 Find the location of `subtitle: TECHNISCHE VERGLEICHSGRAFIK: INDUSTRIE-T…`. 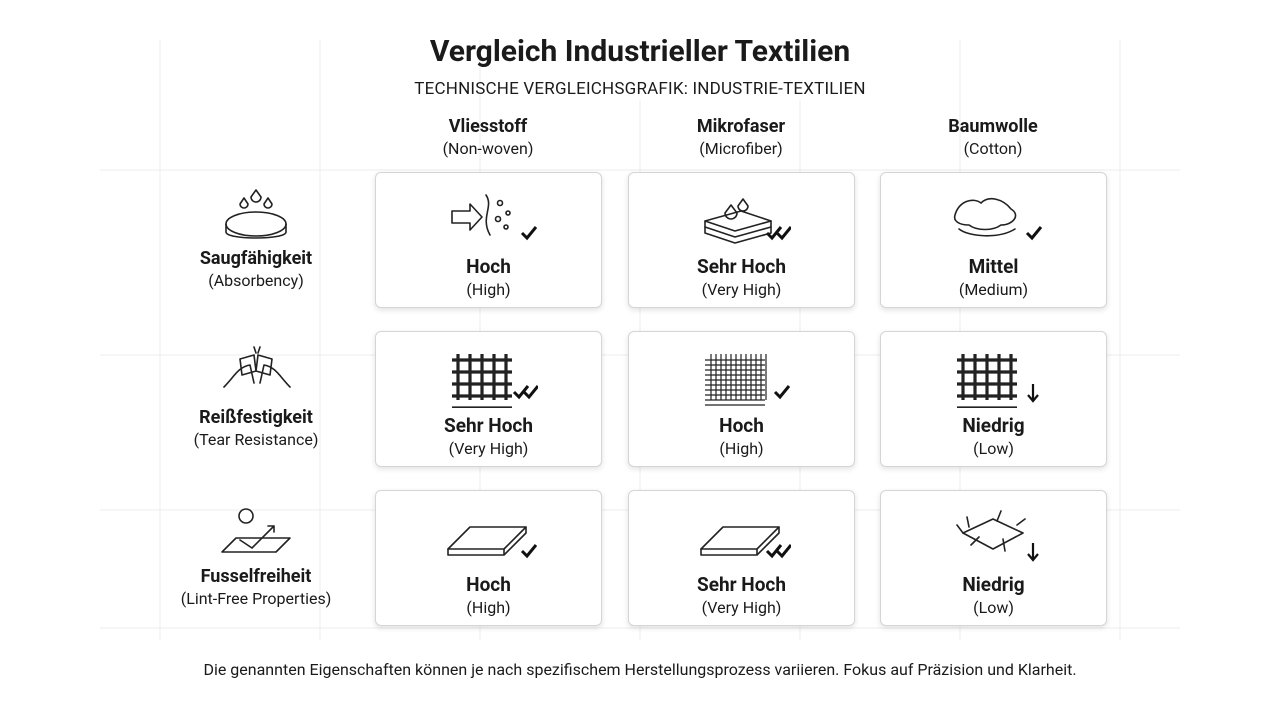

subtitle: TECHNISCHE VERGLEICHSGRAFIK: INDUSTRIE-T… is located at coordinates (640, 89).